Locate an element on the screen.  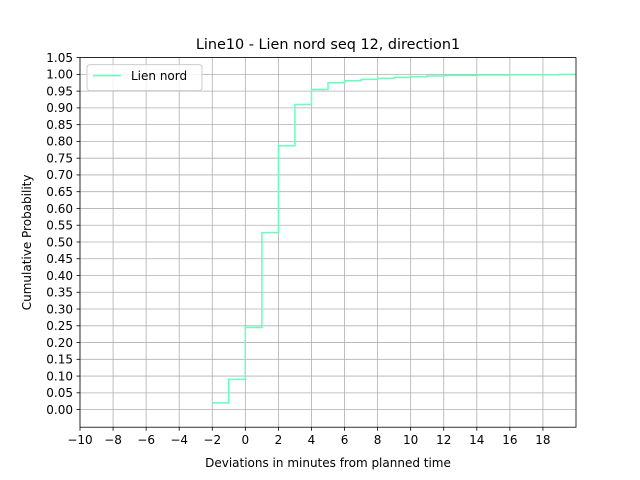
x-tick-label: 14 is located at coordinates (476, 440).